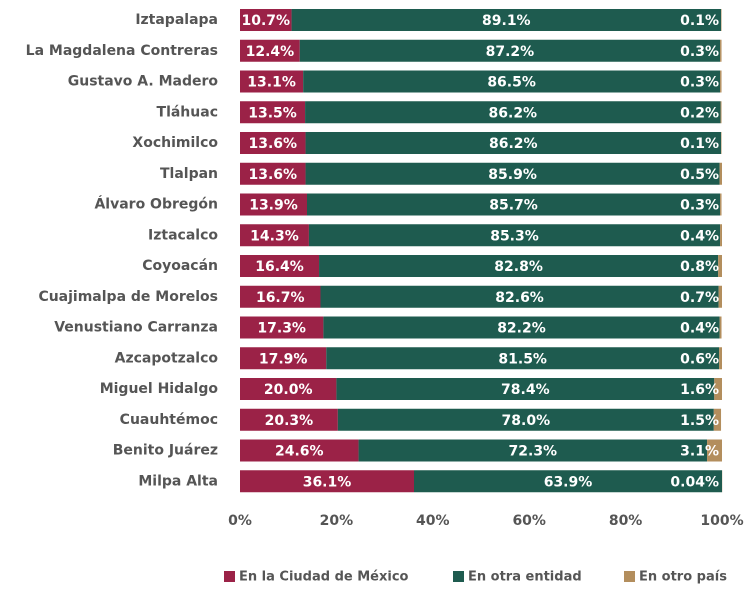 Image resolution: width=752 pixels, height=591 pixels. Describe the element at coordinates (626, 521) in the screenshot. I see `x-tick-label: 80%` at that location.